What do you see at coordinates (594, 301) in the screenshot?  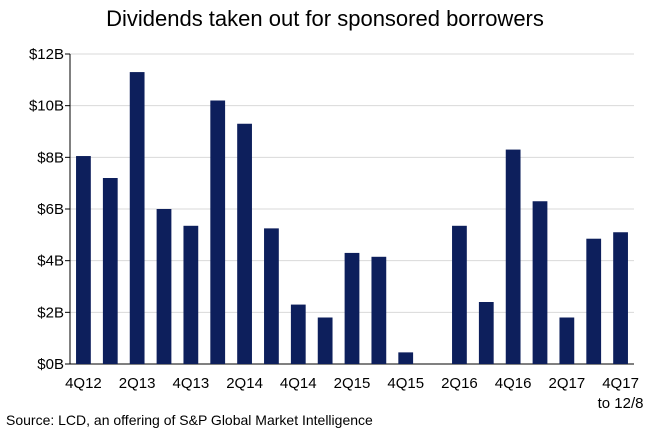 I see `bar-3q17` at bounding box center [594, 301].